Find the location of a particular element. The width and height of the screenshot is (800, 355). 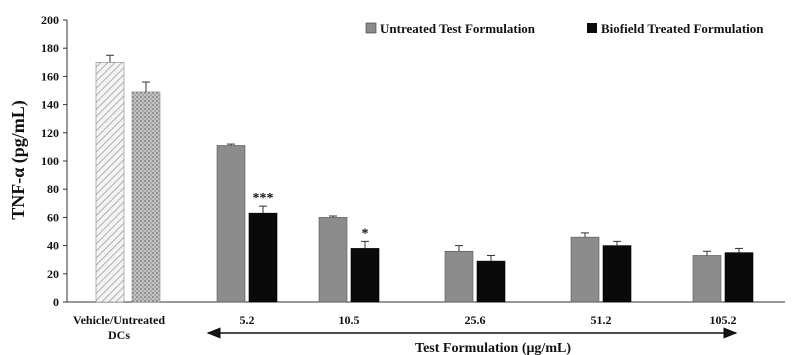

bar-treated-25.6 is located at coordinates (491, 281).